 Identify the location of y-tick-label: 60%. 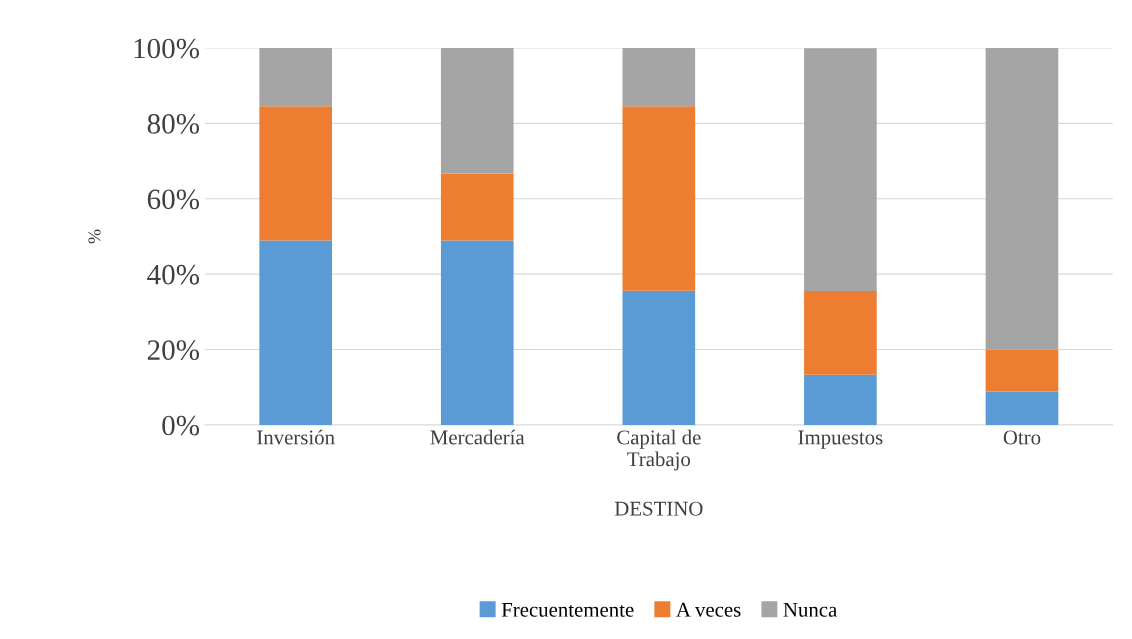
(173, 199).